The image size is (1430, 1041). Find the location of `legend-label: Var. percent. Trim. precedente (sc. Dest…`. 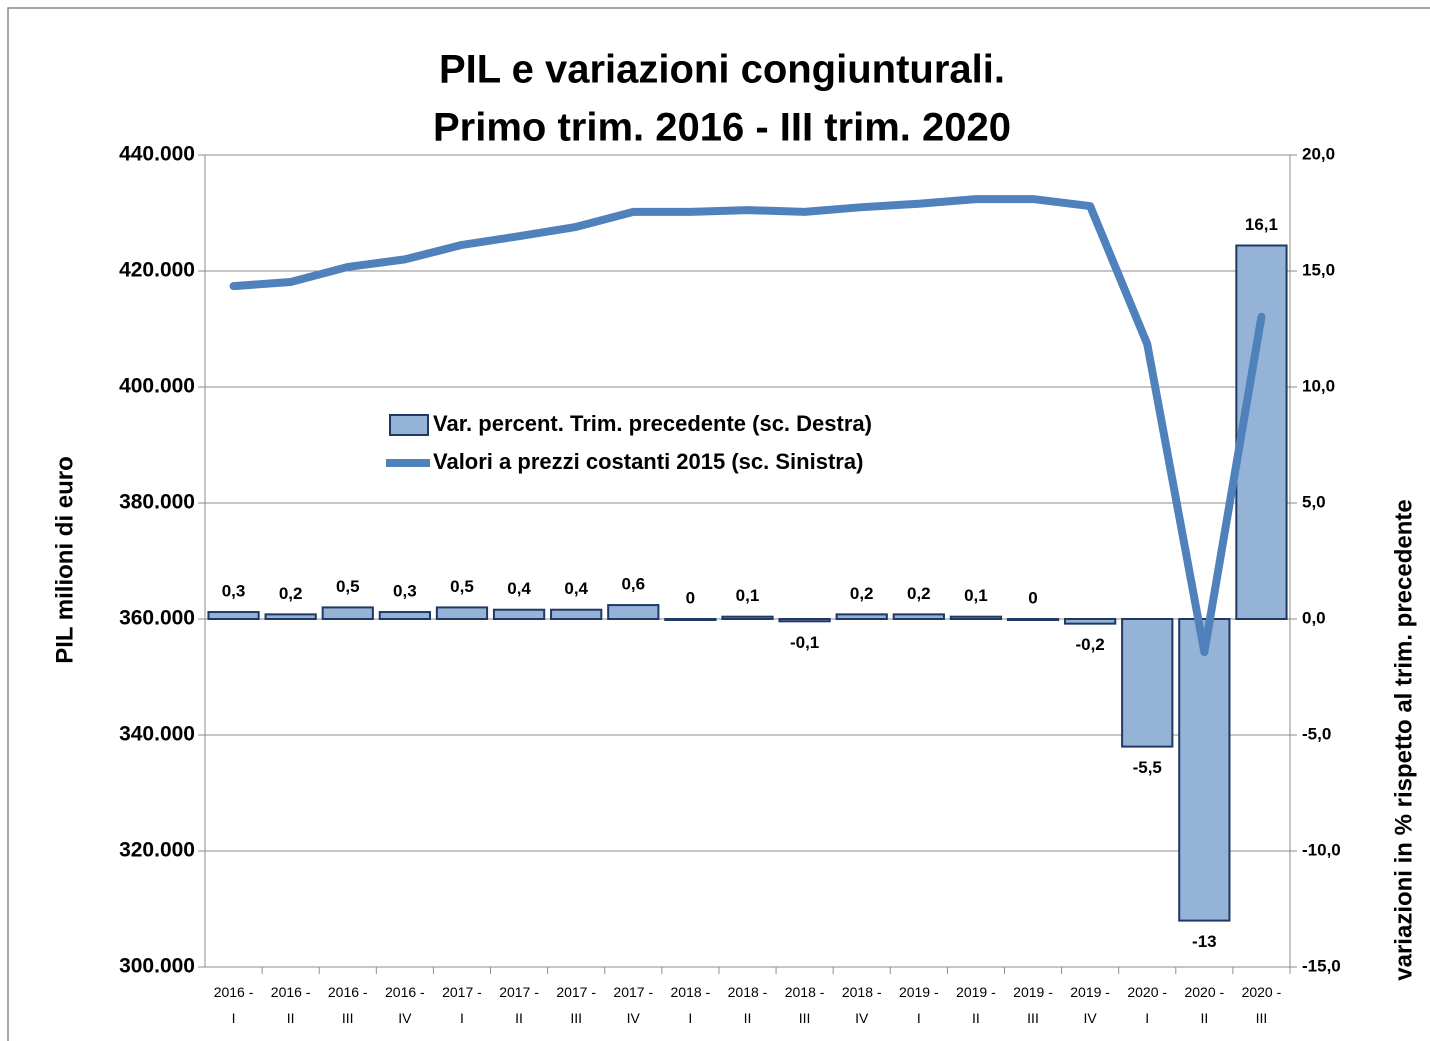

legend-label: Var. percent. Trim. precedente (sc. Dest… is located at coordinates (652, 423).